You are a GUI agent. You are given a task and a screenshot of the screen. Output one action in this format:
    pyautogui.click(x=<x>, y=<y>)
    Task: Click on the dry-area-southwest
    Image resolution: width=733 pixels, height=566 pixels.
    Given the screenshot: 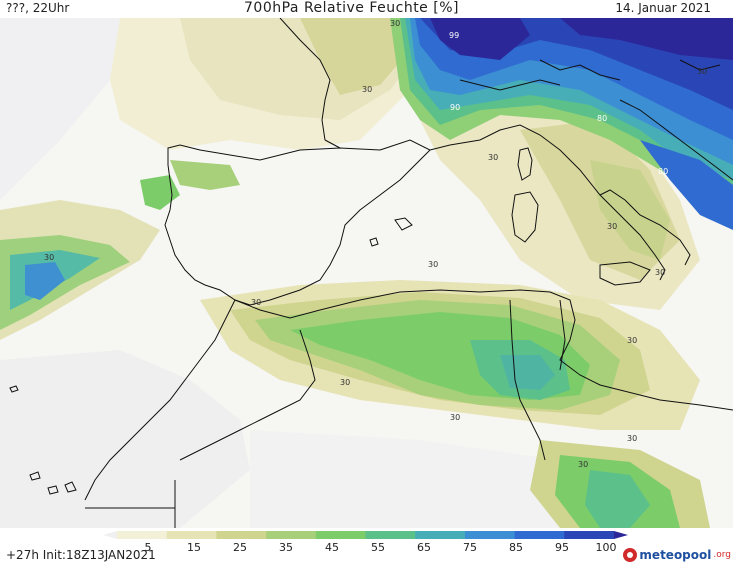 What is the action you would take?
    pyautogui.click(x=125, y=439)
    